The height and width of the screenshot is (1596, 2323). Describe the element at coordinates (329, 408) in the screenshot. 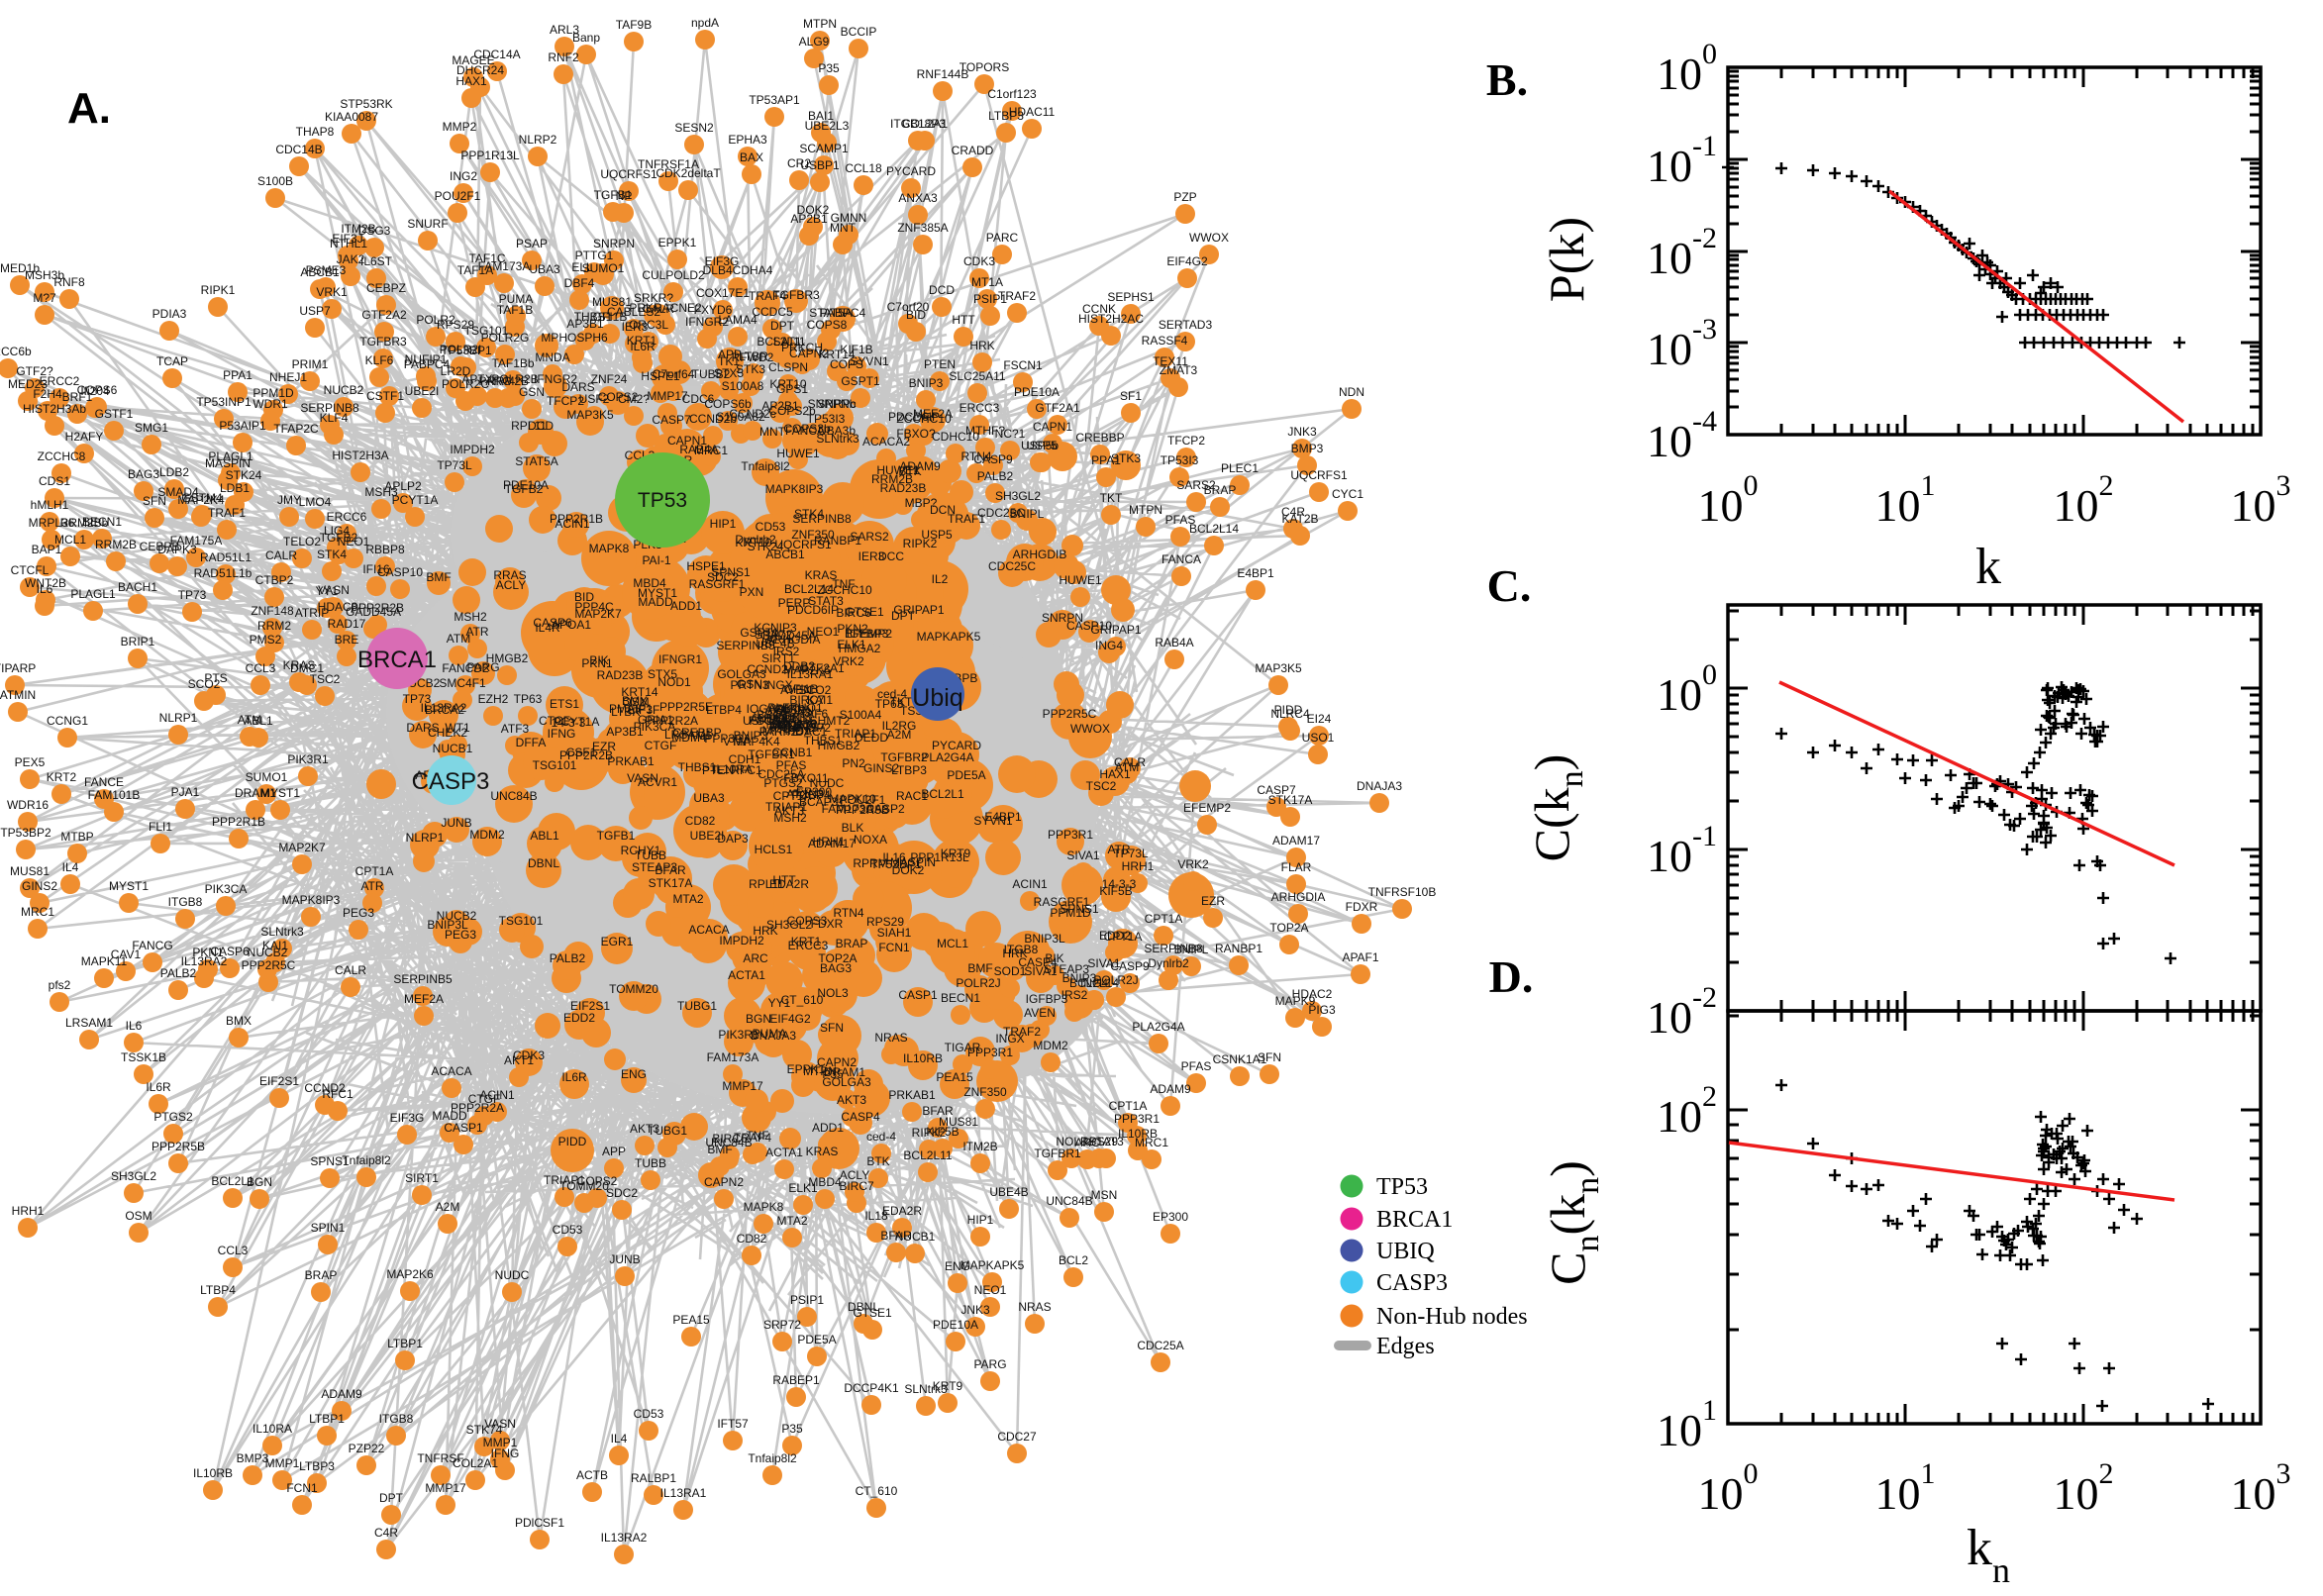

I see `svg-text: SERPINB8` at that location.